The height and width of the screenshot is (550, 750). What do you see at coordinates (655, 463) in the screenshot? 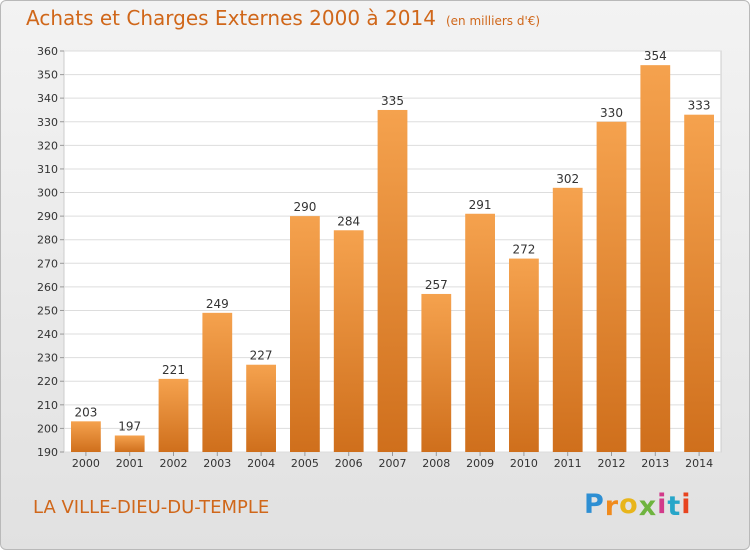
I see `x-tick-label: 2013` at bounding box center [655, 463].